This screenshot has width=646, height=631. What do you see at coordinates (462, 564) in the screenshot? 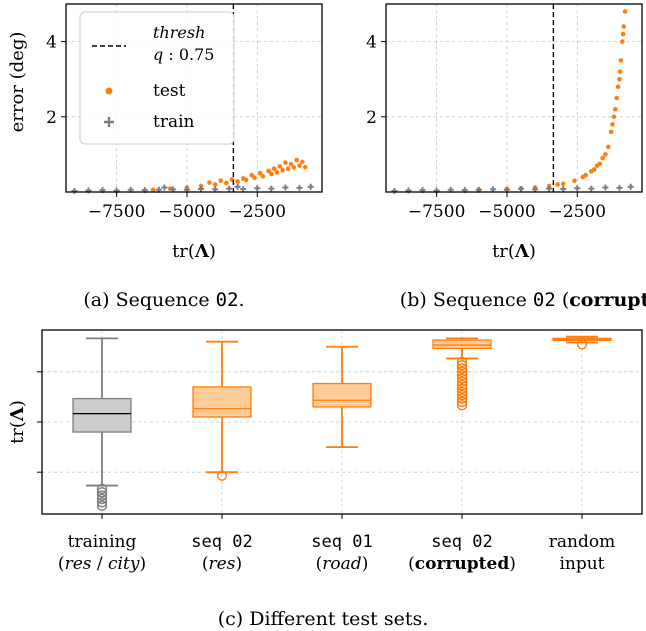
I see `category-label-line2: (corrupted)` at bounding box center [462, 564].